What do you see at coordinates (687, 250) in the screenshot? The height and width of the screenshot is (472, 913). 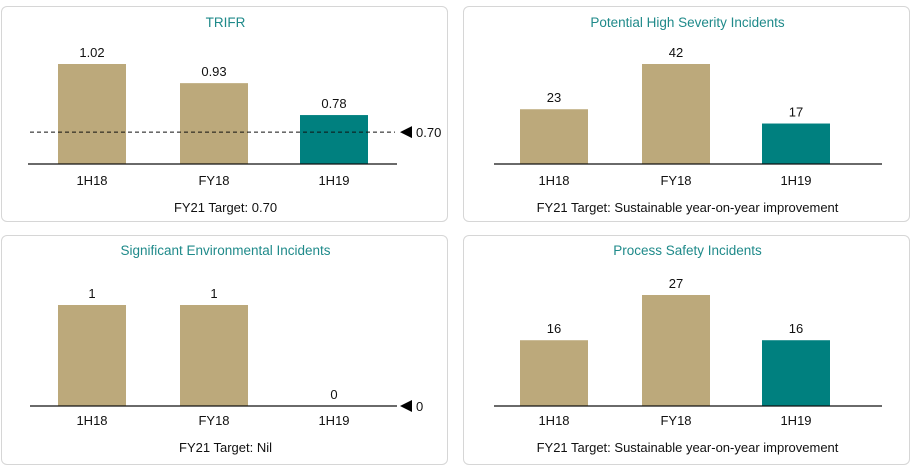 I see `chart-title: Process Safety Incidents` at bounding box center [687, 250].